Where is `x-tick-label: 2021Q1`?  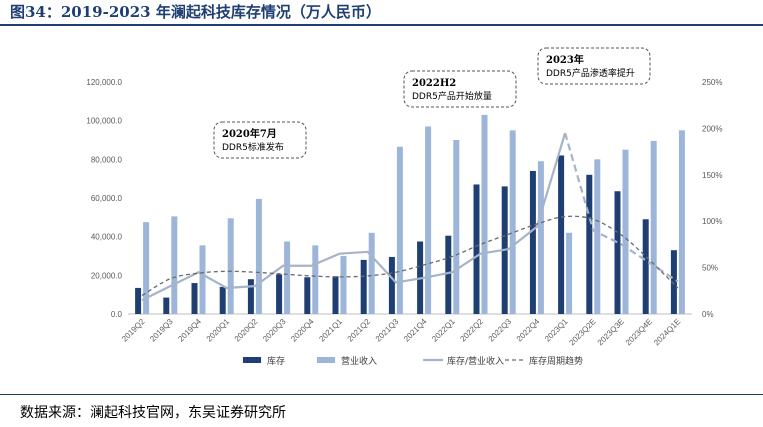
x-tick-label: 2021Q1 is located at coordinates (330, 330).